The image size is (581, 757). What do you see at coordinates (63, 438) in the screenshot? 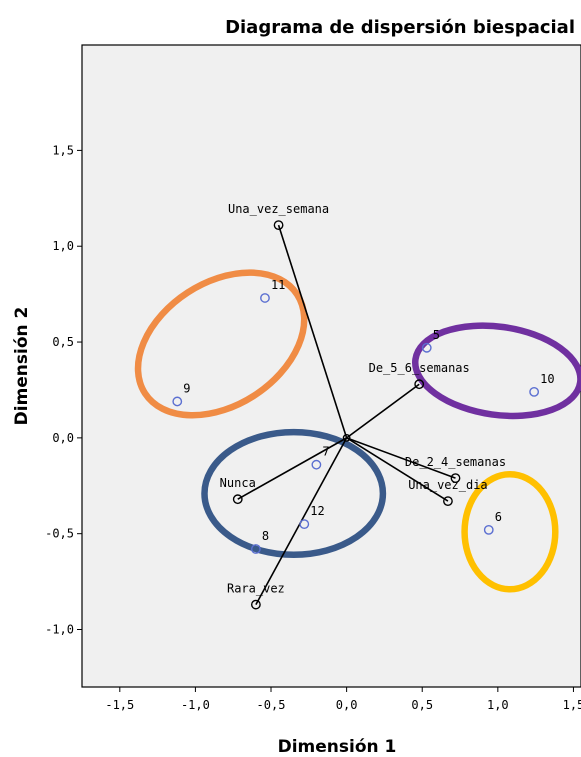
I see `y-tick-label: 0,0` at bounding box center [63, 438].